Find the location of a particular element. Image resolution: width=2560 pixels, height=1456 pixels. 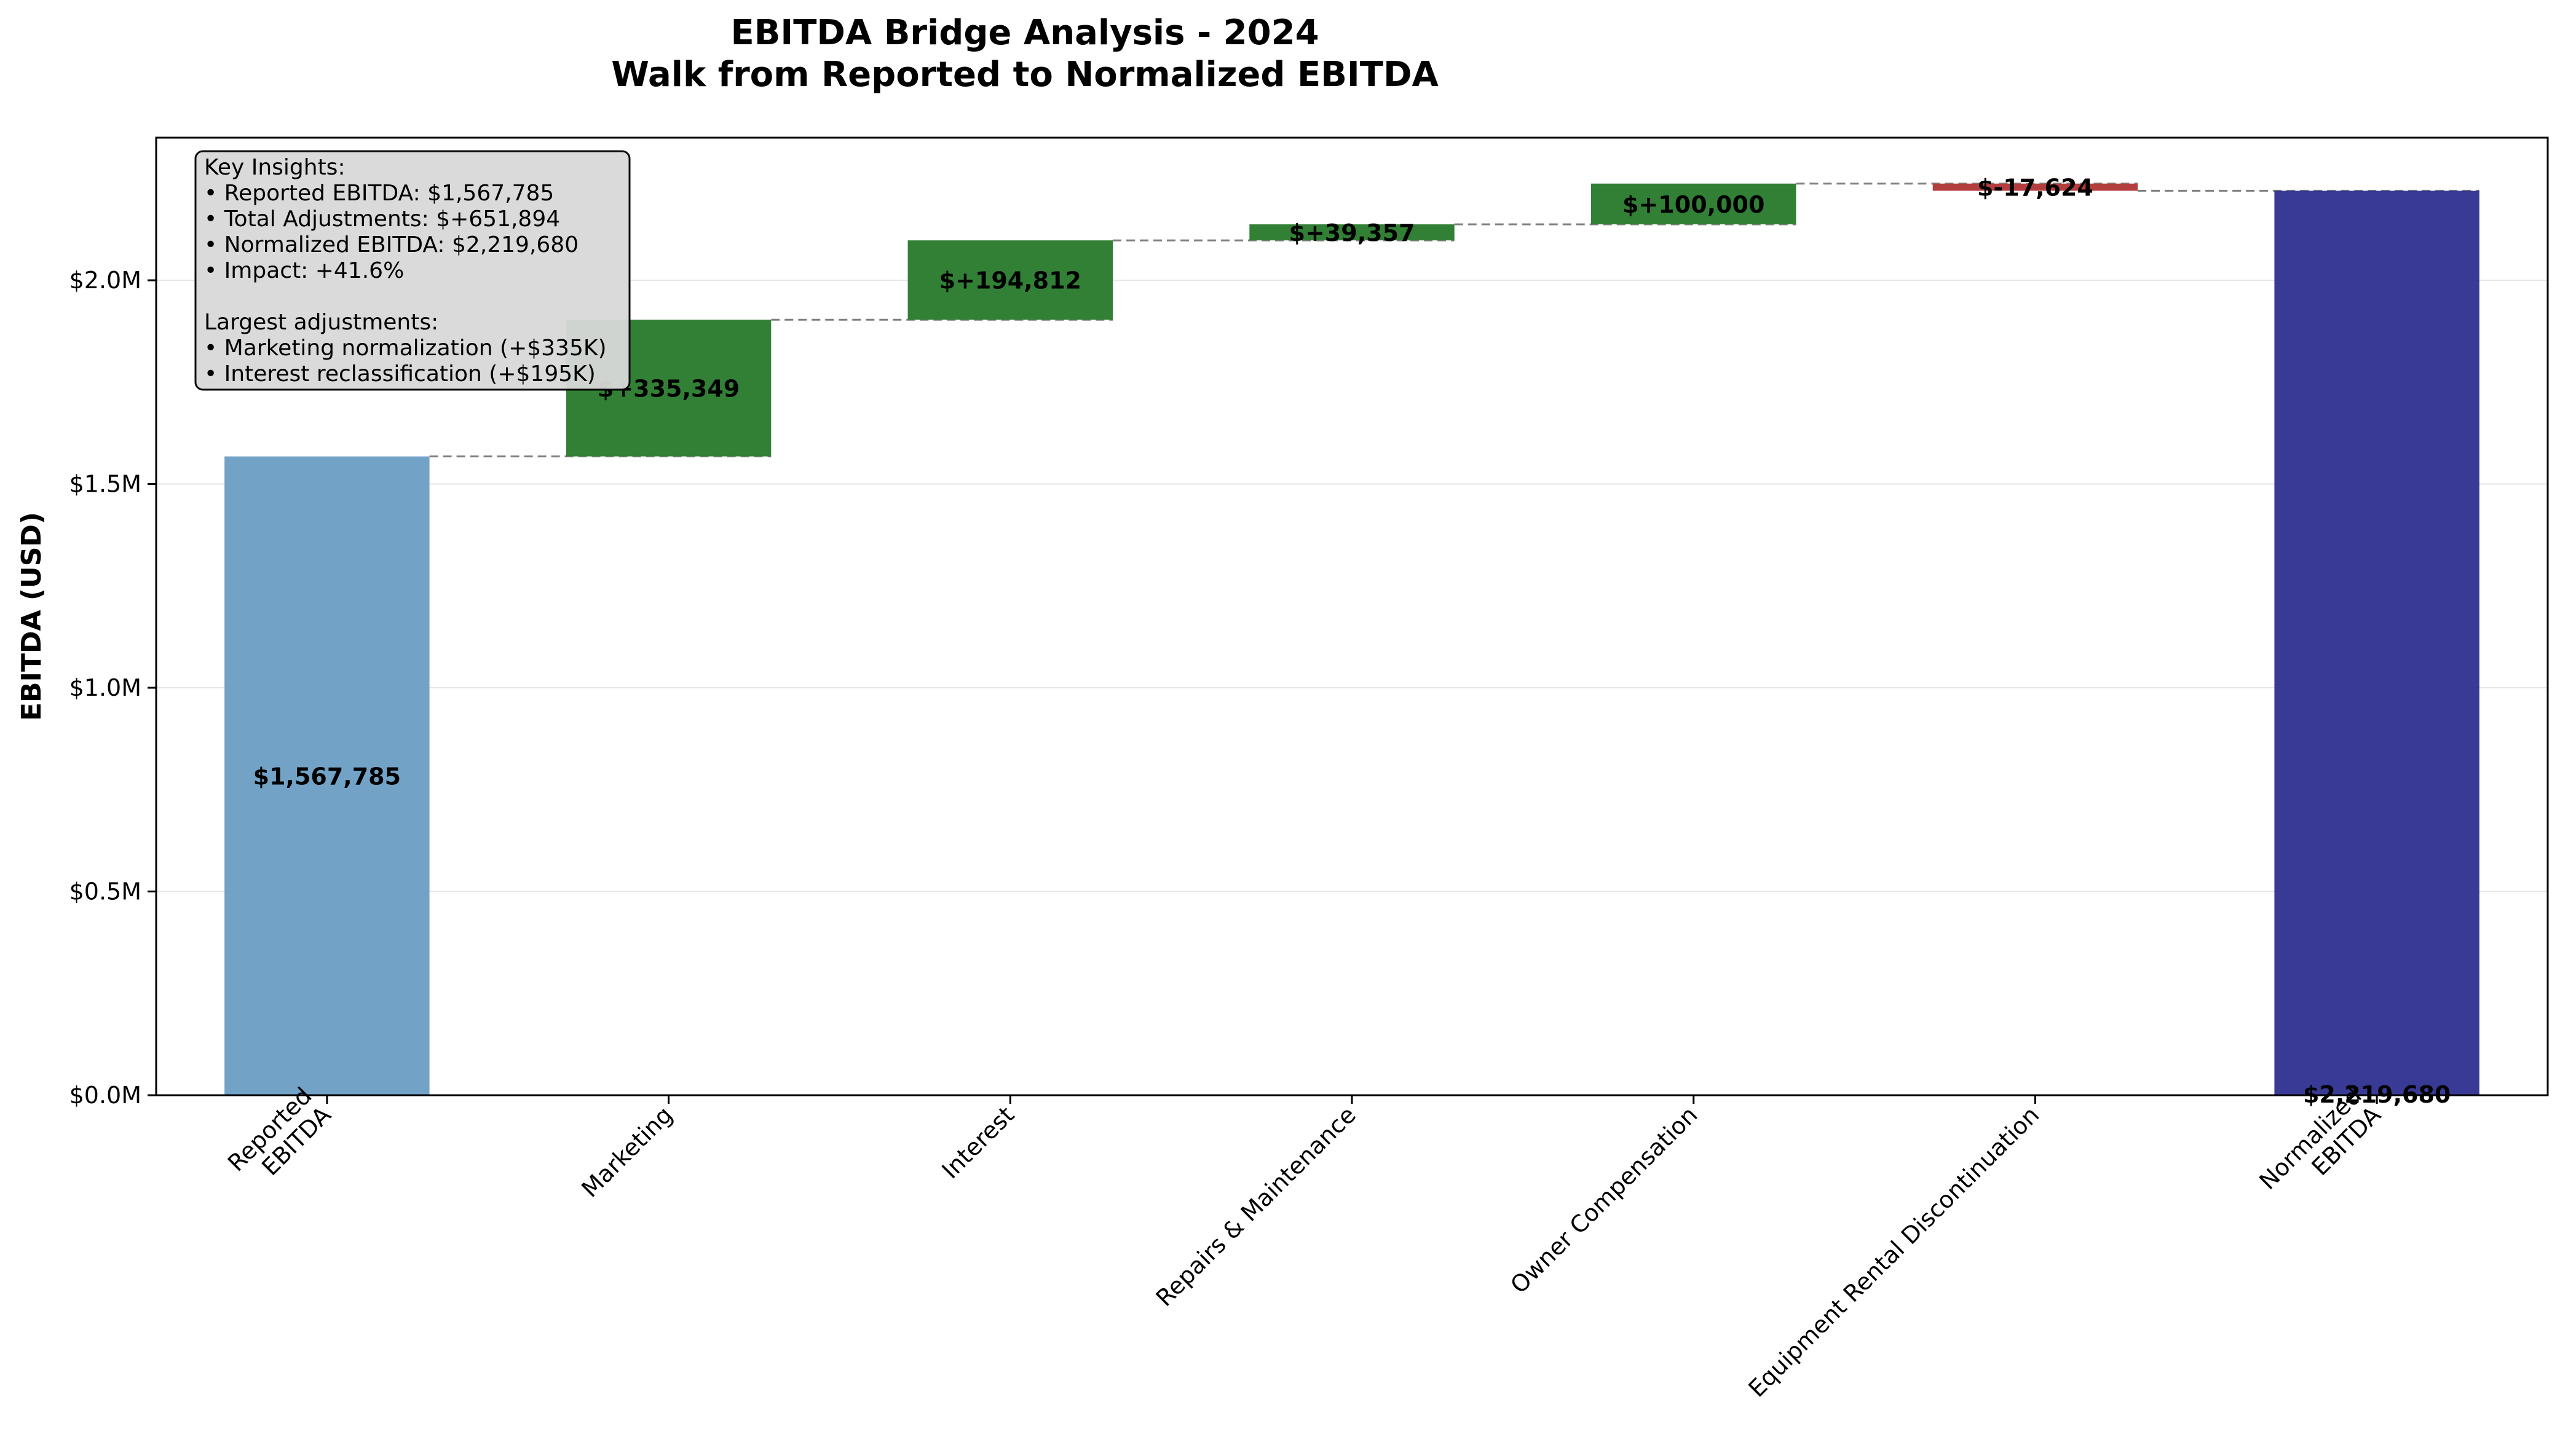

x-tick-label: Equipment Rental Discontinuation is located at coordinates (1893, 1252).